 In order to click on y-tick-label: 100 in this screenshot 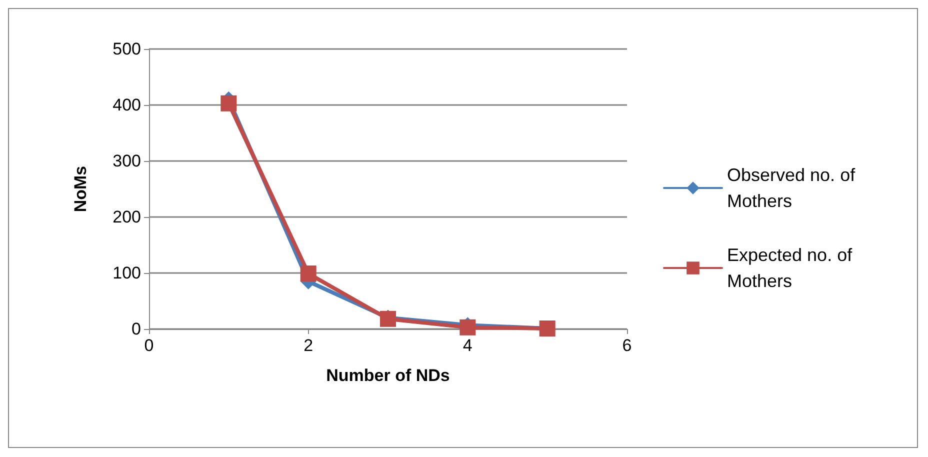, I will do `click(126, 273)`.